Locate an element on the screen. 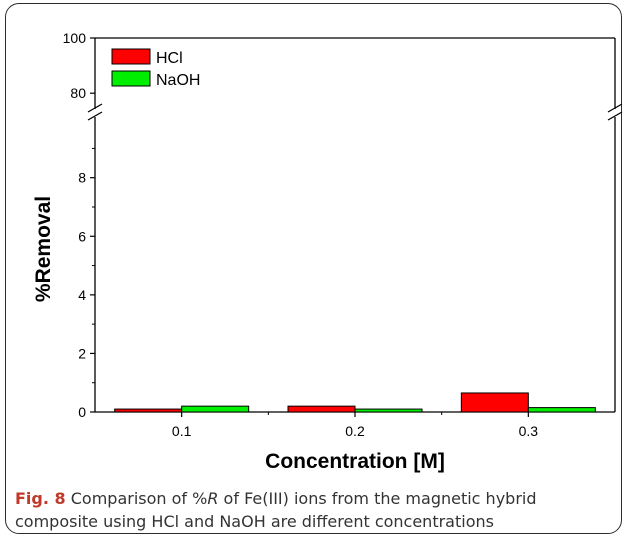  legend-swatch-naoh is located at coordinates (131, 78).